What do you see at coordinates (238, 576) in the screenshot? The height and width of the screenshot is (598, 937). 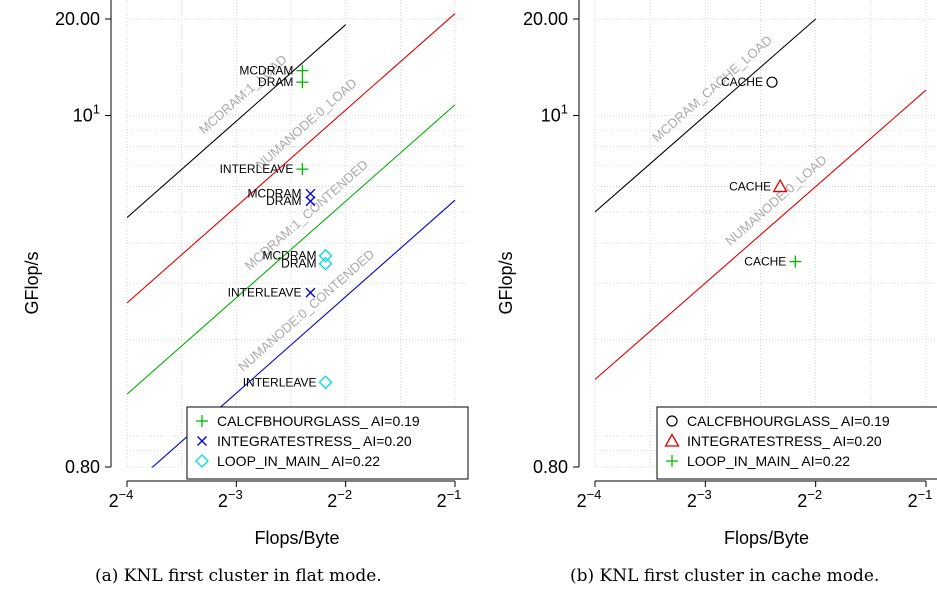 I see `caption-flat-mode: (a) KNL first cluster in flat mode.` at bounding box center [238, 576].